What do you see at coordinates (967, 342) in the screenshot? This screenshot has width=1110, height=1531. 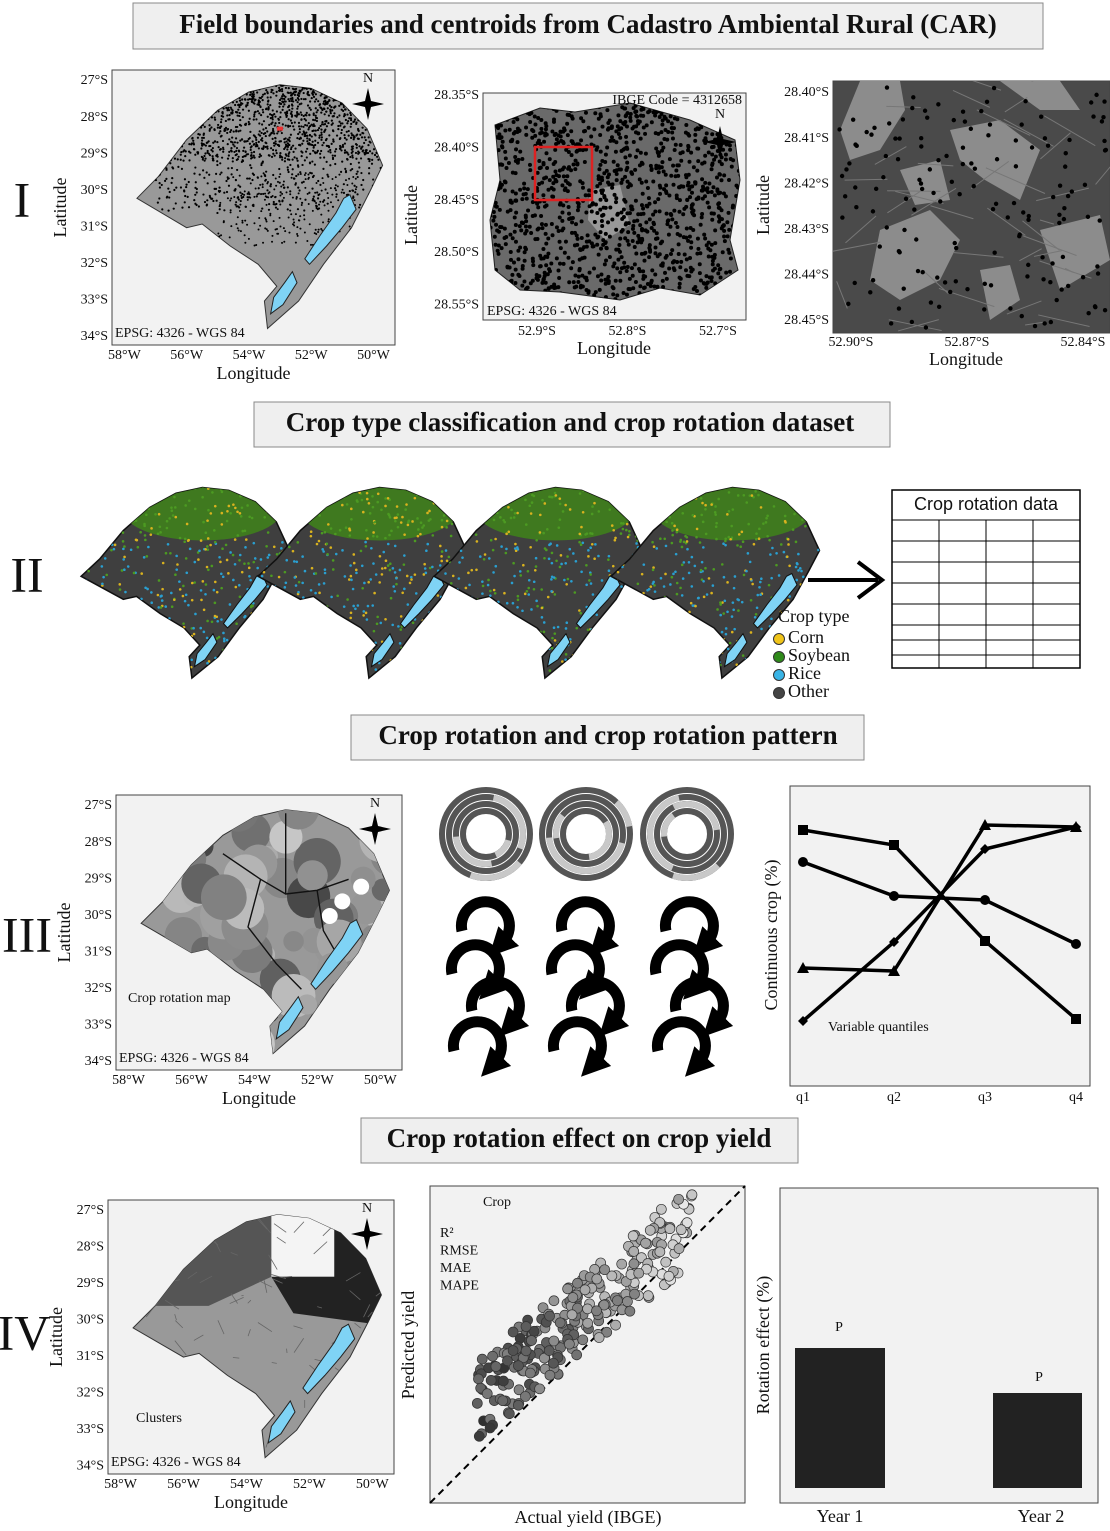 I see `x-tick-label: 52.87°S` at bounding box center [967, 342].